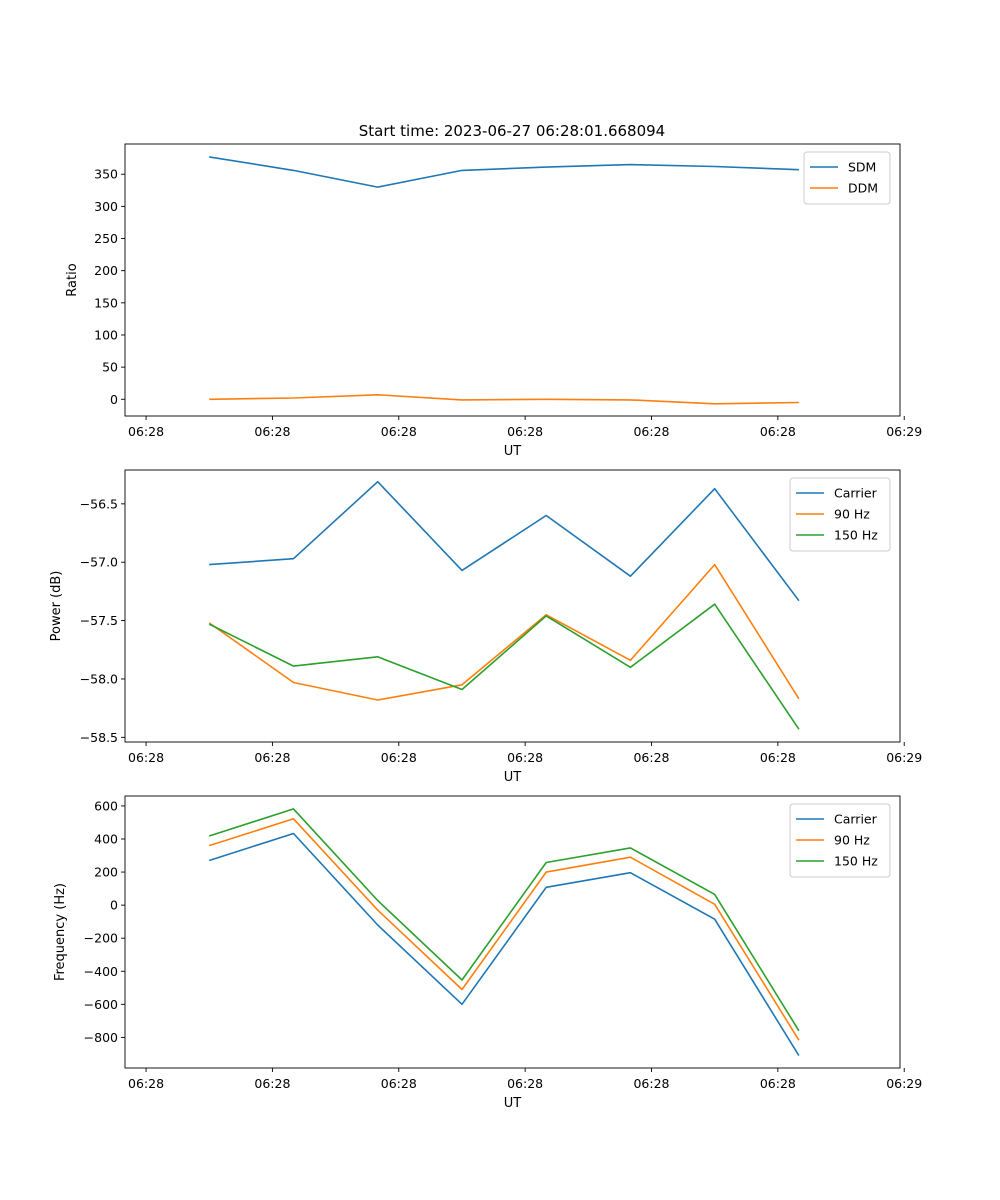 This screenshot has height=1200, width=1000. What do you see at coordinates (863, 188) in the screenshot?
I see `legend-label: DDM` at bounding box center [863, 188].